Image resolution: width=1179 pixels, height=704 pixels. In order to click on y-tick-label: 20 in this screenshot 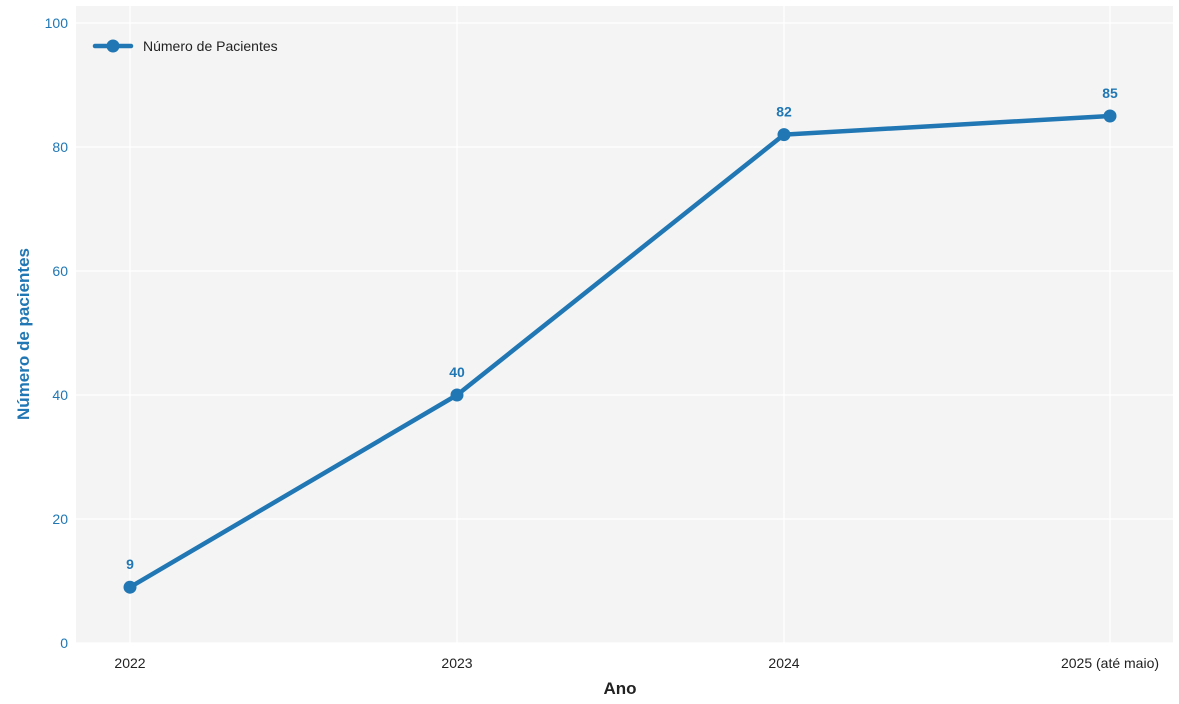, I will do `click(60, 519)`.